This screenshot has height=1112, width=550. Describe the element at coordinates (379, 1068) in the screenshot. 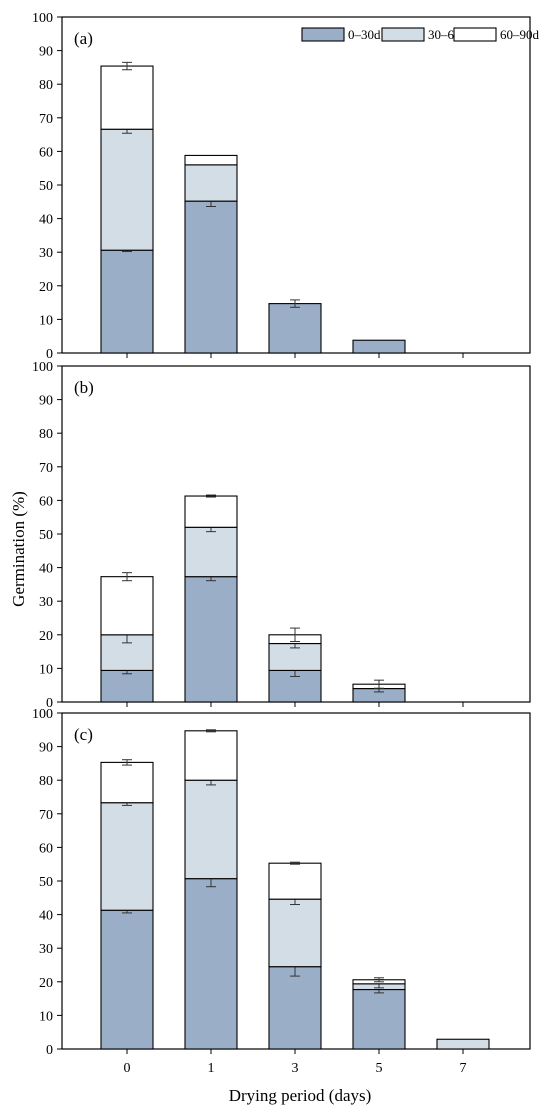

I see `x-tick-label: 5` at that location.